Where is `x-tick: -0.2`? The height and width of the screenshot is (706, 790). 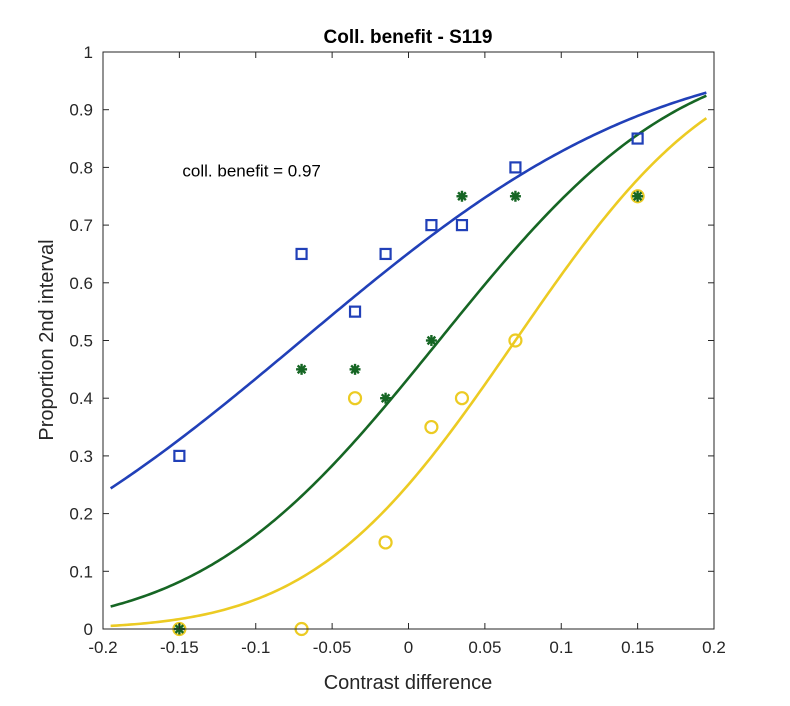 x-tick: -0.2 is located at coordinates (103, 354).